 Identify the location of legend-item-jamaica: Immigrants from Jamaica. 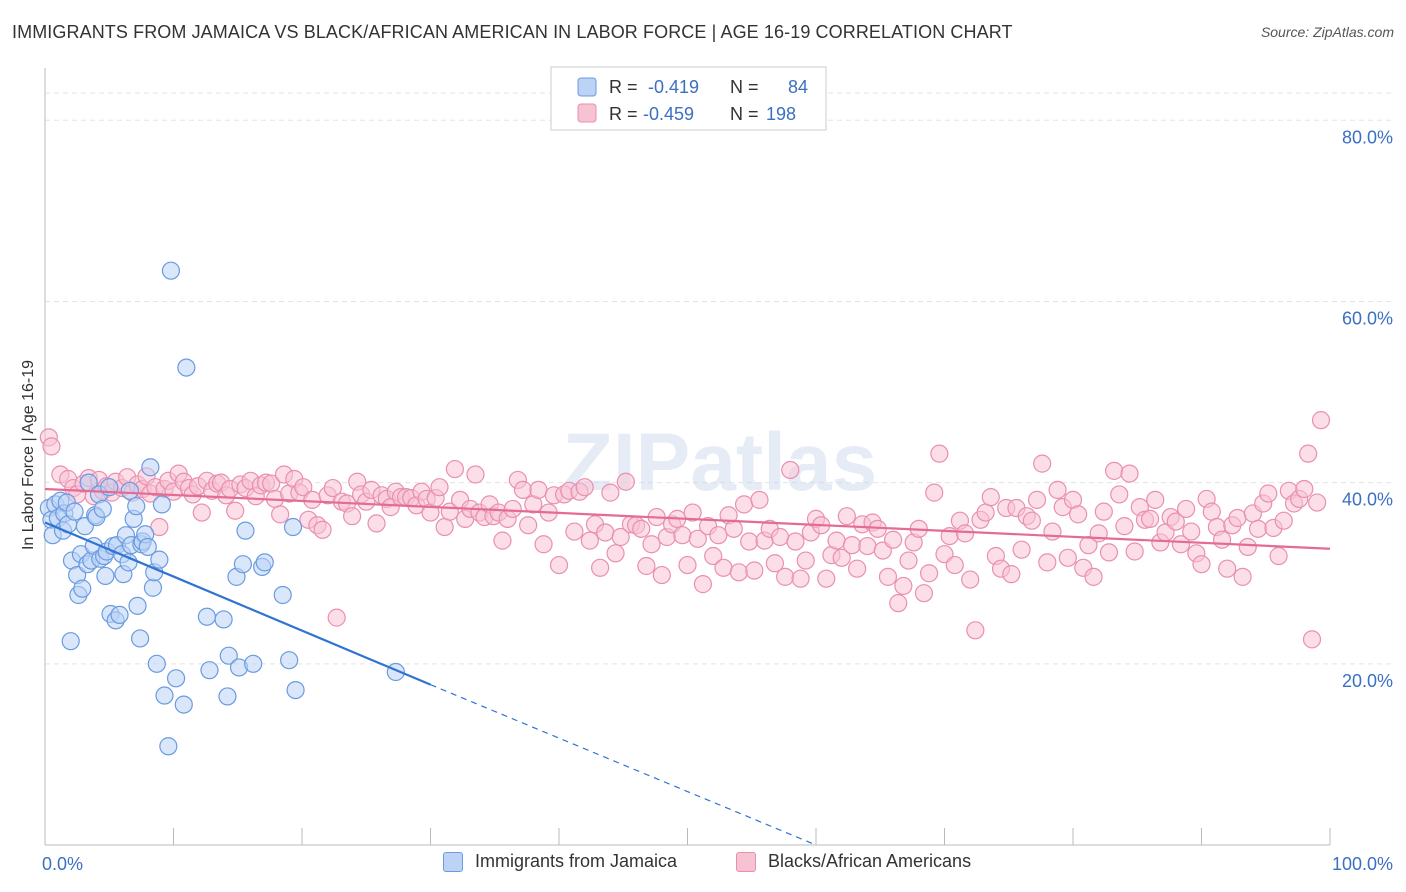
(560, 861).